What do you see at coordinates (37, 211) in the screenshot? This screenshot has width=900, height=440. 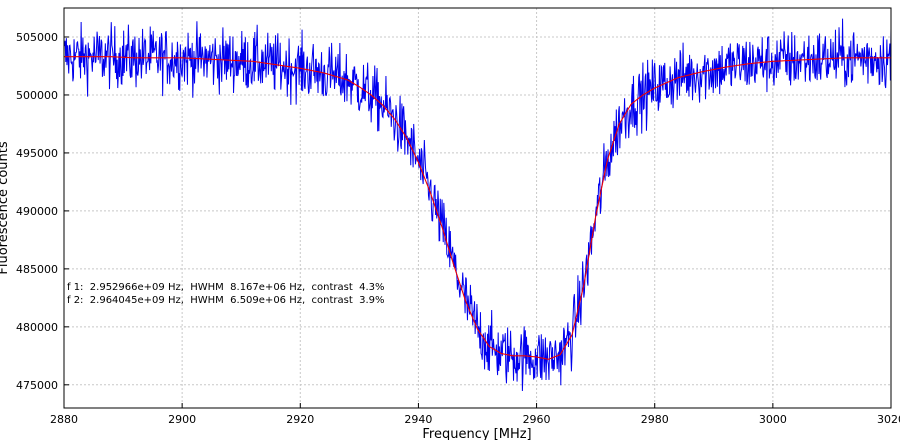 I see `y-tick-label: 490000` at bounding box center [37, 211].